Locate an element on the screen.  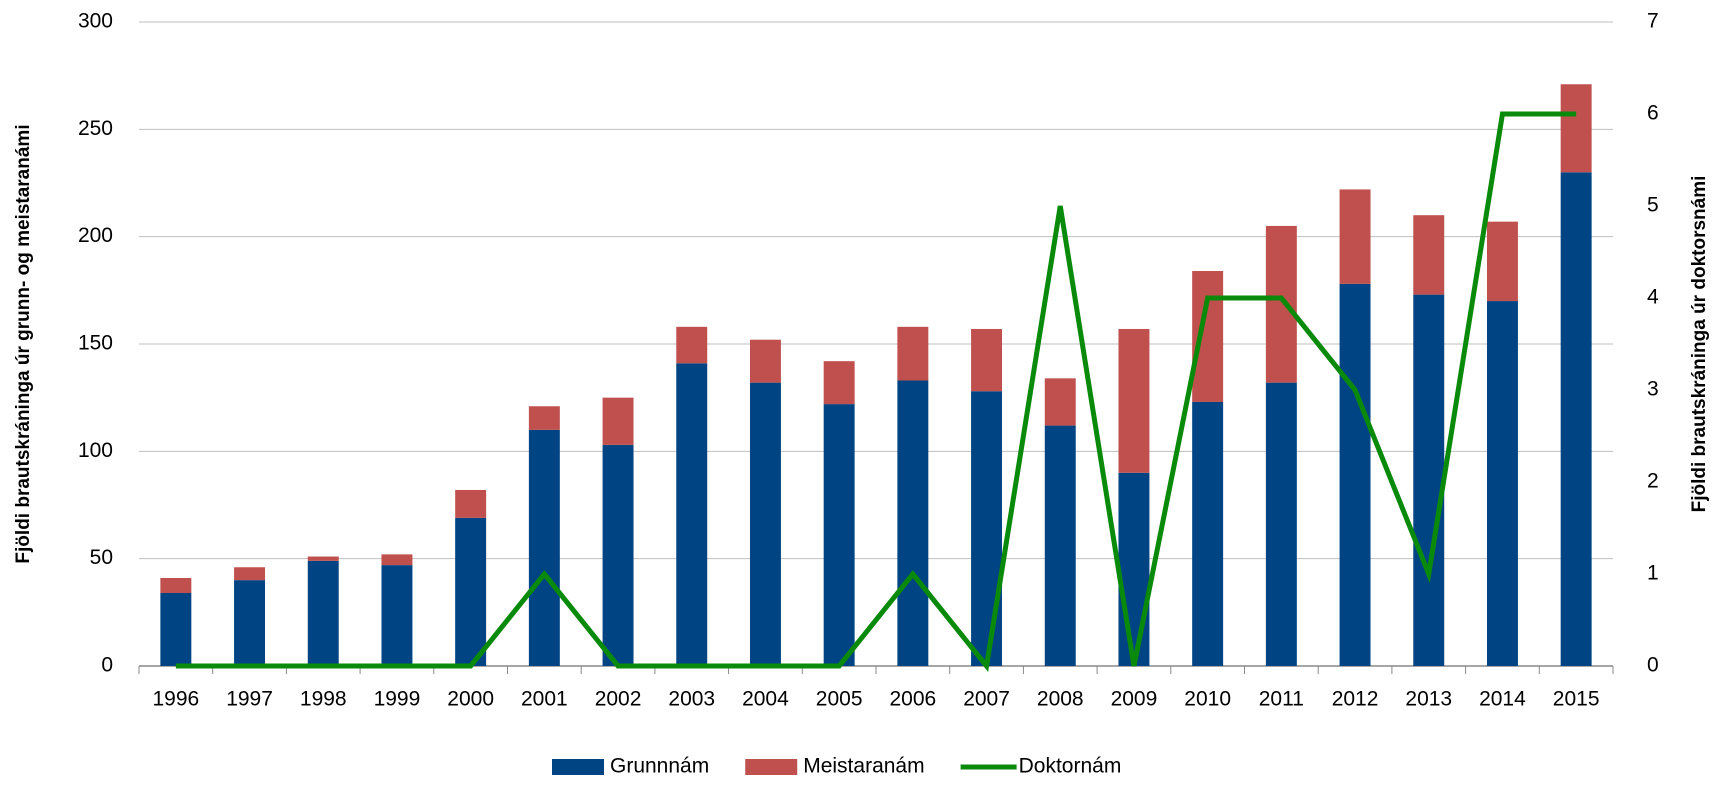
x-tick-label: 1997 is located at coordinates (249, 699).